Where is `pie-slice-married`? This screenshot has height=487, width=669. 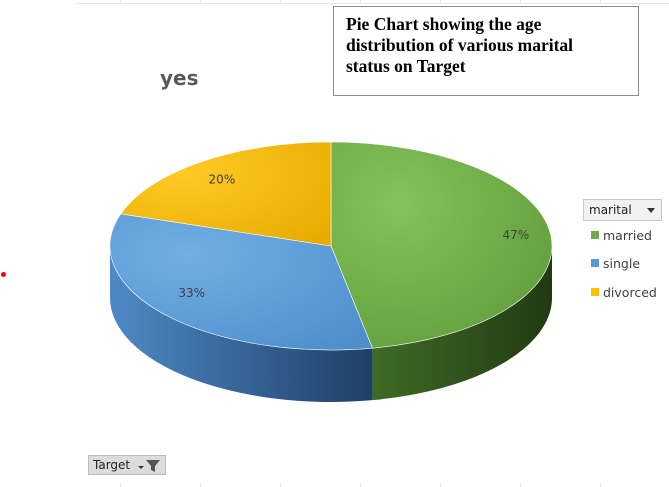 pie-slice-married is located at coordinates (441, 245).